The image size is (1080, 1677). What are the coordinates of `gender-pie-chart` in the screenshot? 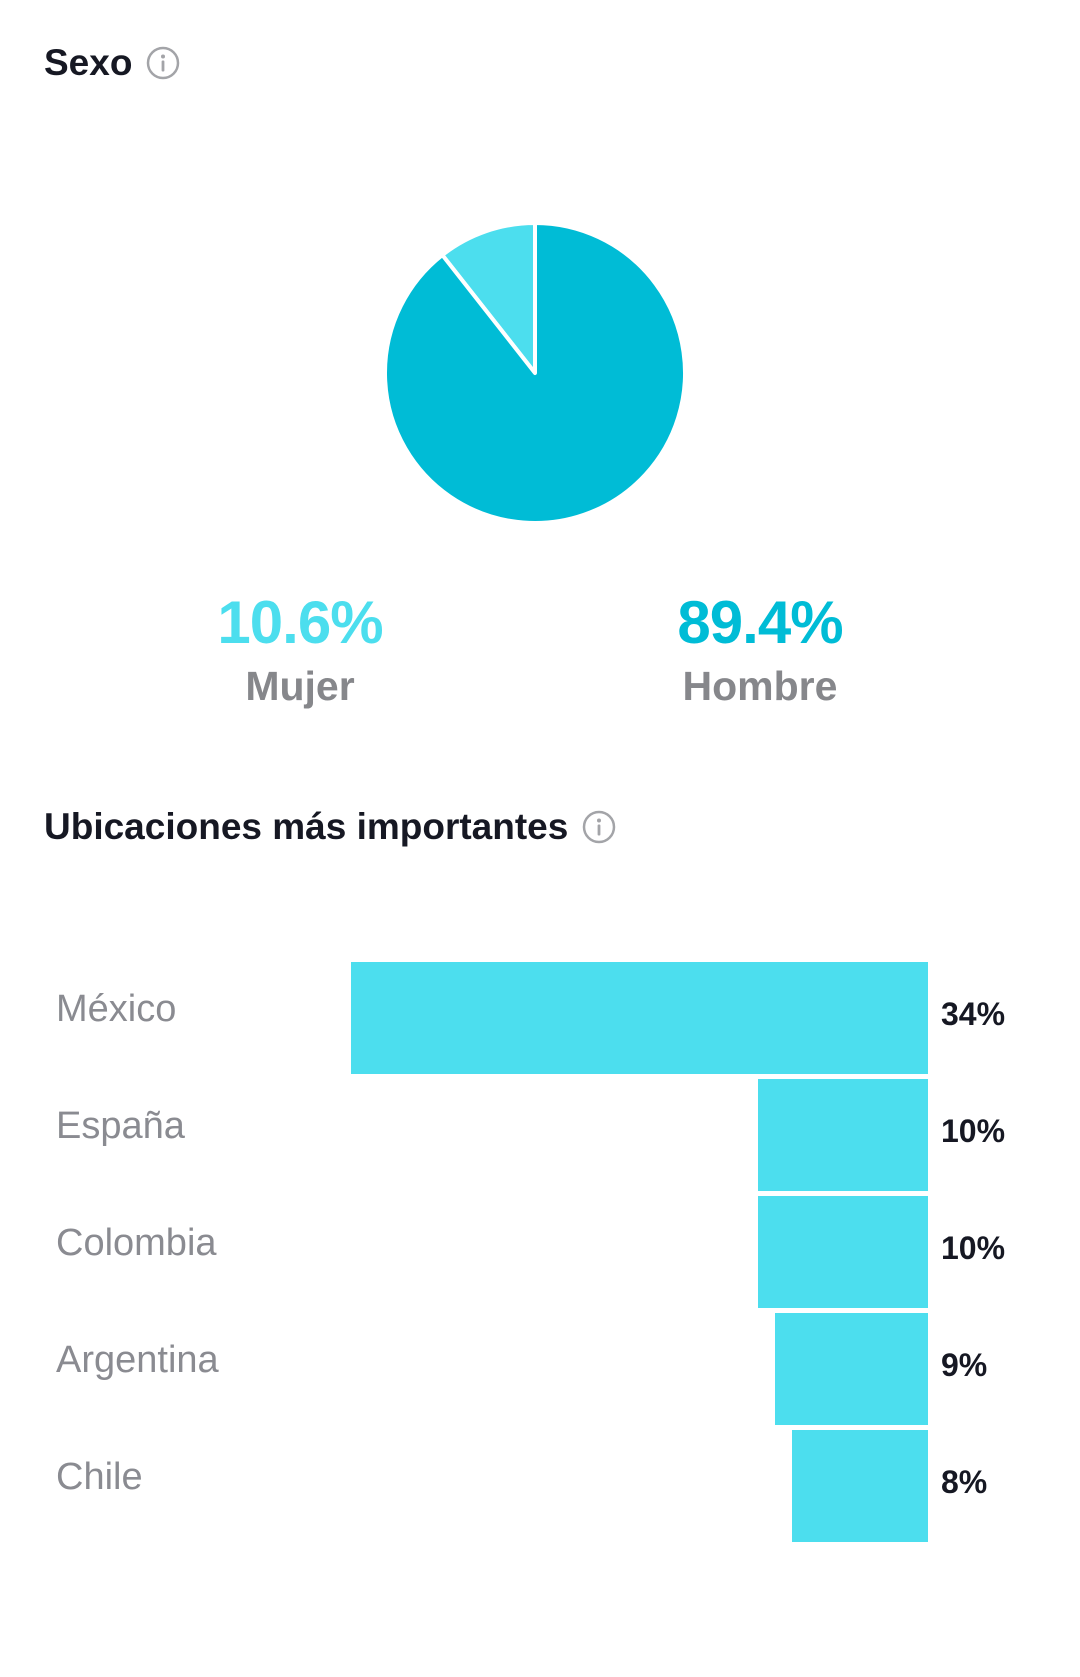 It's located at (535, 373).